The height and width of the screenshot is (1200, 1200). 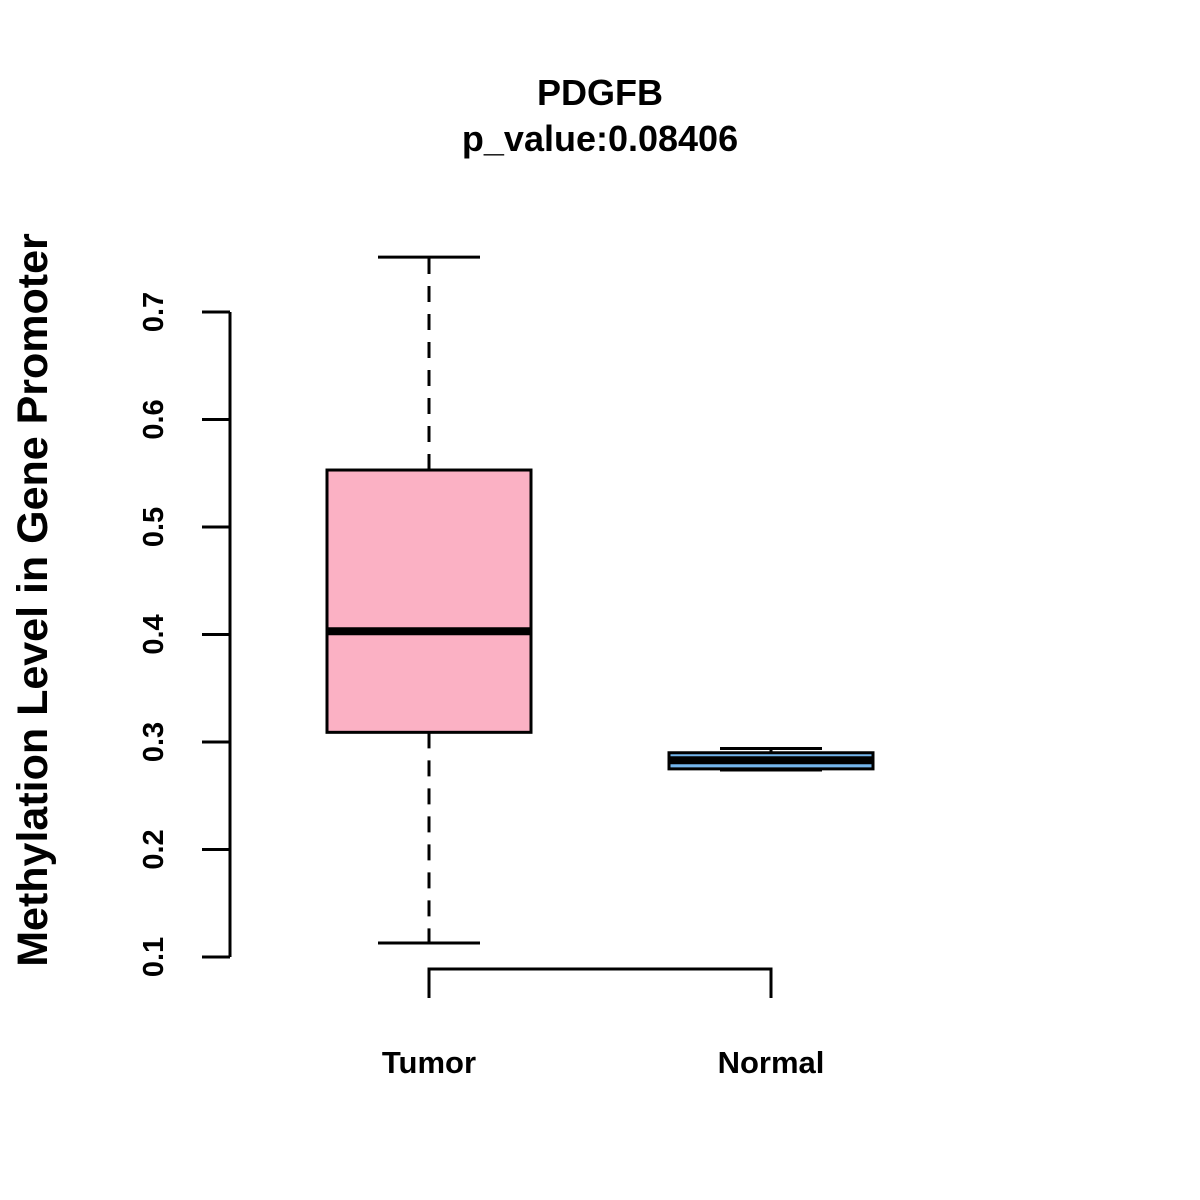 What do you see at coordinates (154, 634) in the screenshot?
I see `y-tick-label: 0.4` at bounding box center [154, 634].